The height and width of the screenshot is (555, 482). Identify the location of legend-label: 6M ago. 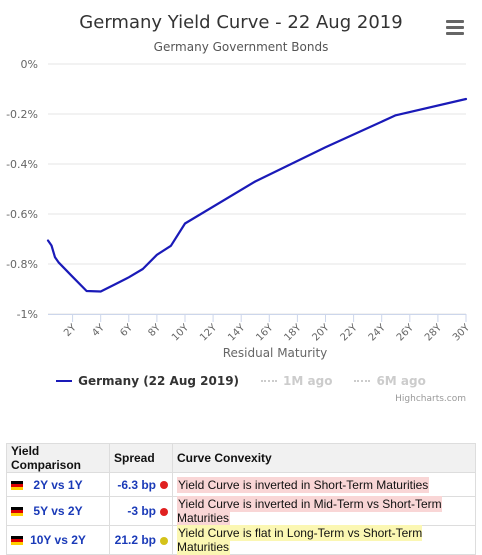
(401, 381).